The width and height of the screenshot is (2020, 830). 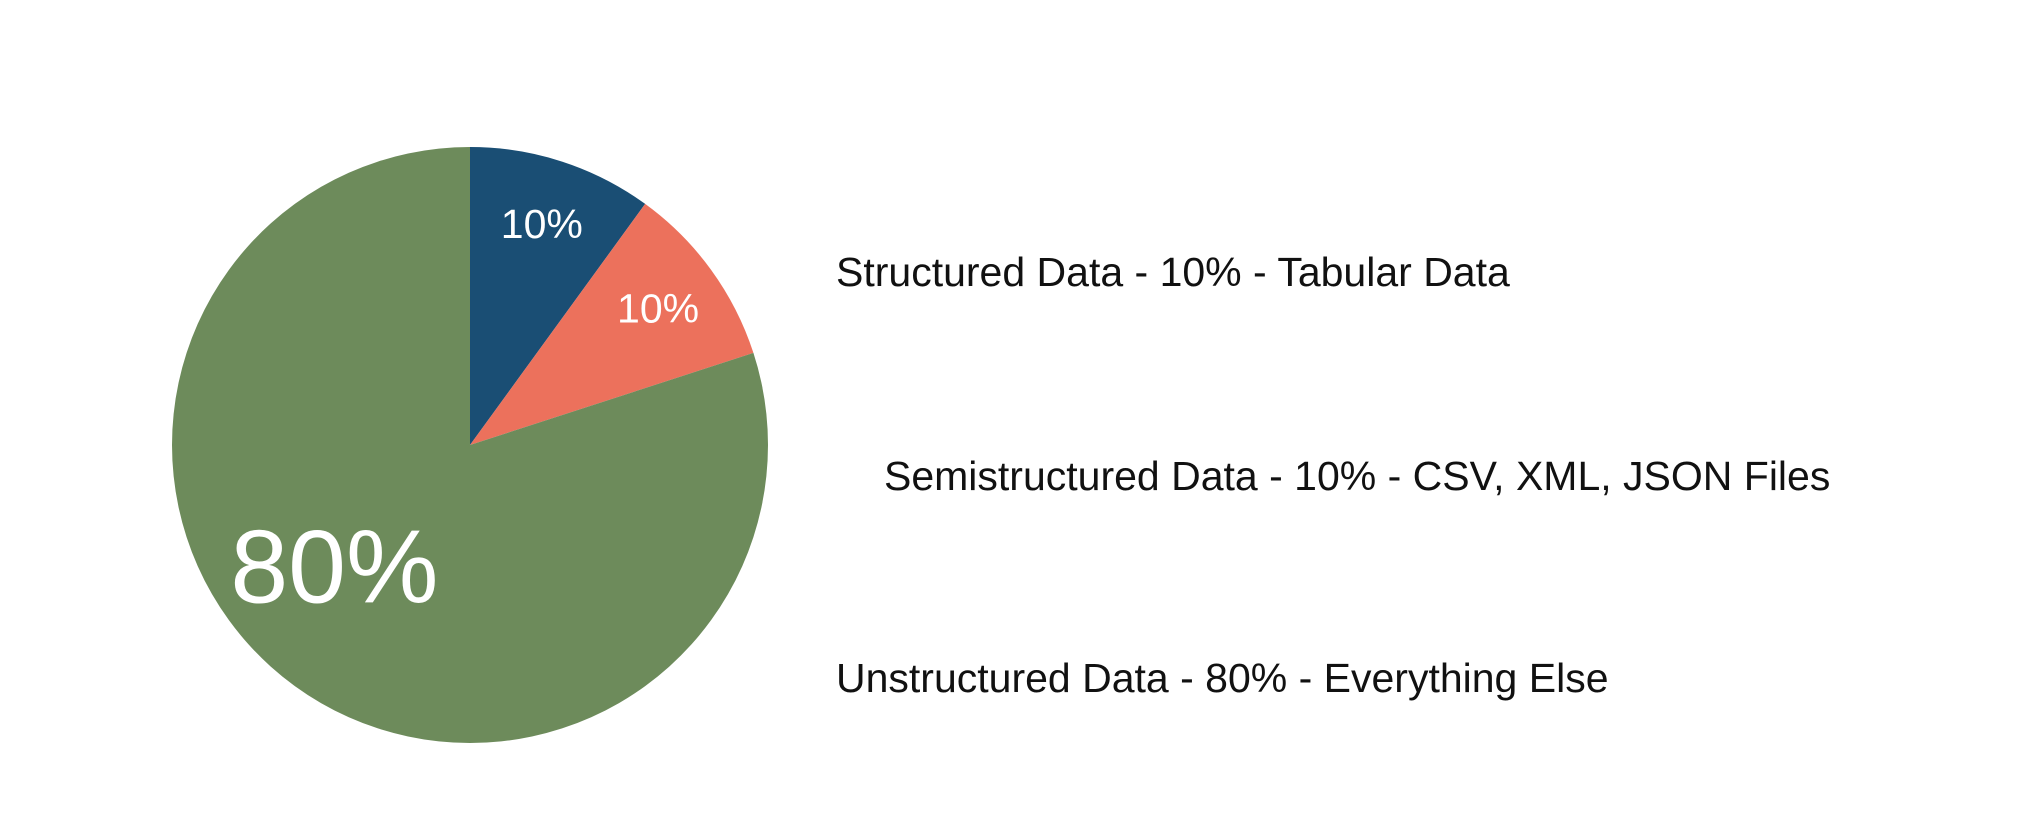 I want to click on pie-slice-labels: 10% 10% 80%, so click(x=464, y=413).